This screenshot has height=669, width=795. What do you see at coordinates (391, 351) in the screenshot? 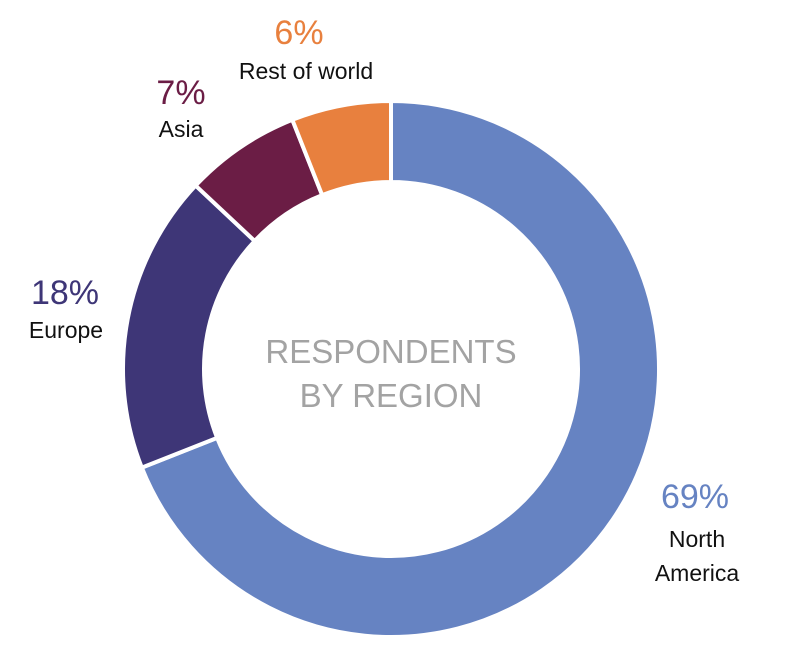
I see `title-line: RESPONDENTS` at bounding box center [391, 351].